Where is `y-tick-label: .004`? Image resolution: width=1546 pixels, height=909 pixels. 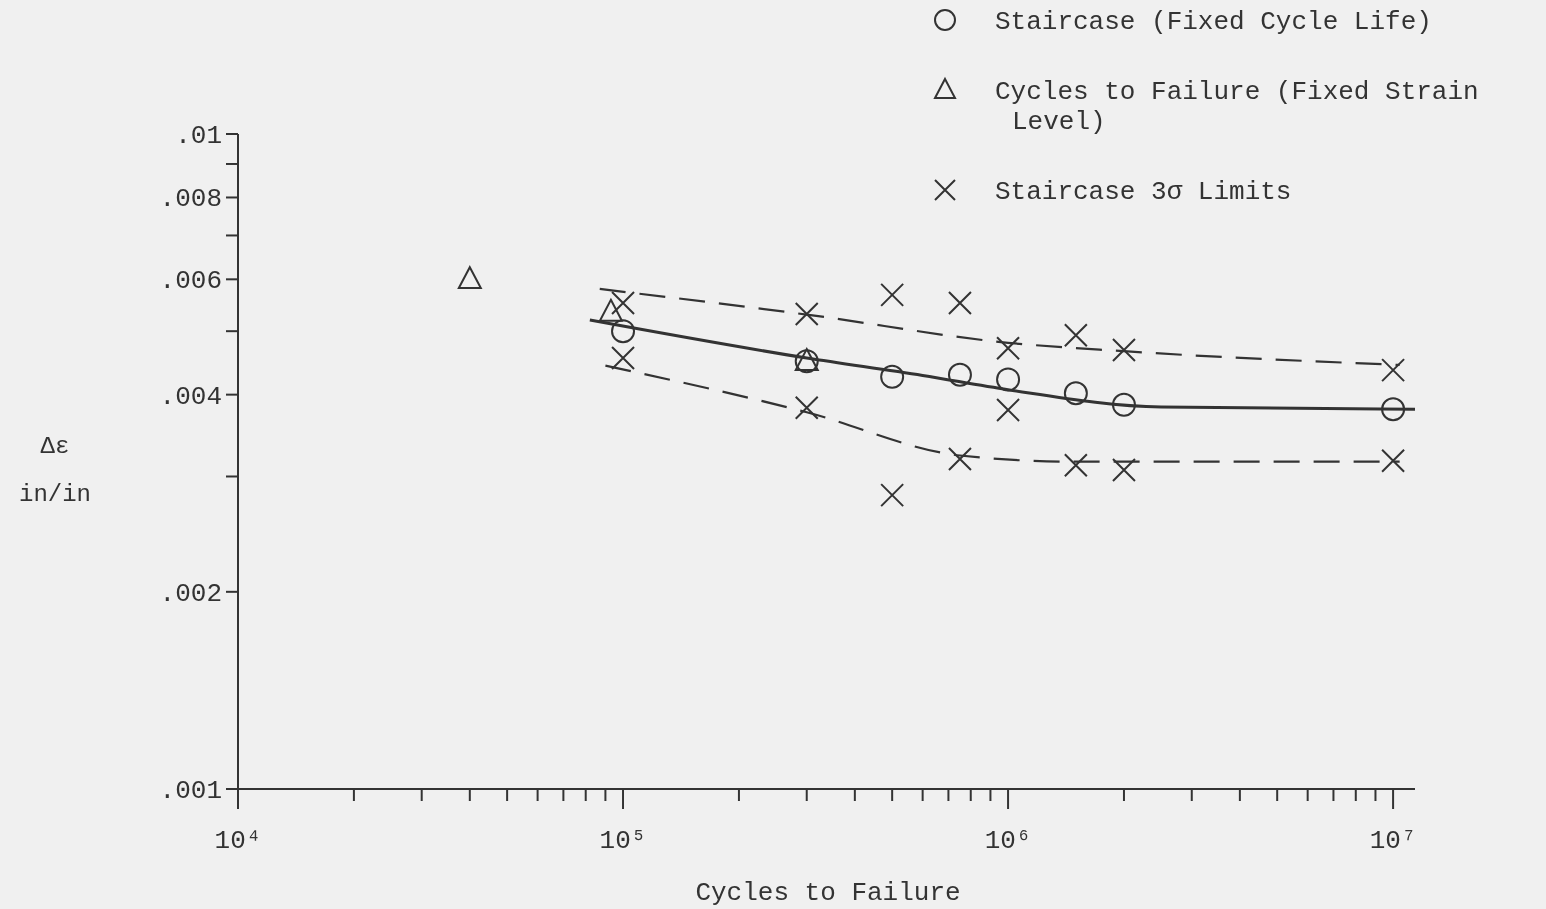
y-tick-label: .004 is located at coordinates (190, 396).